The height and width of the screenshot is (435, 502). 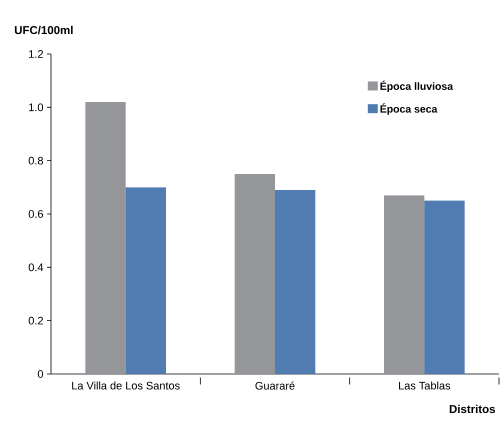 I want to click on y-tick-label: 1.0, so click(x=36, y=107).